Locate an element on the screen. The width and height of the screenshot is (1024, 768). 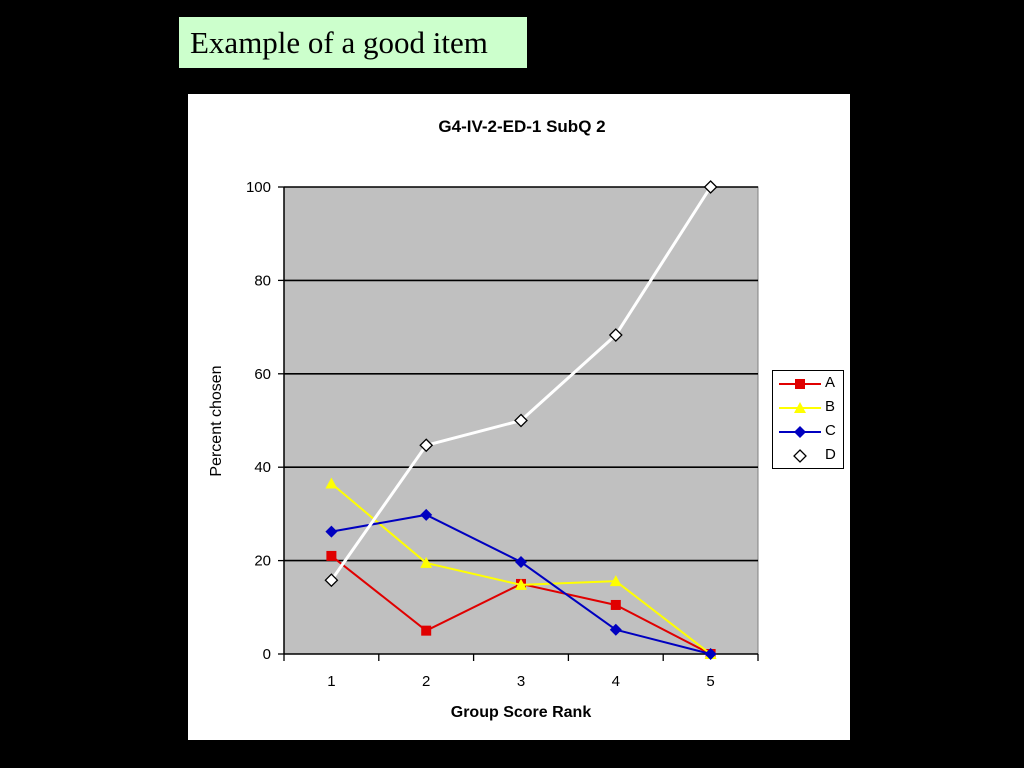
legend-item-b: B is located at coordinates (809, 408).